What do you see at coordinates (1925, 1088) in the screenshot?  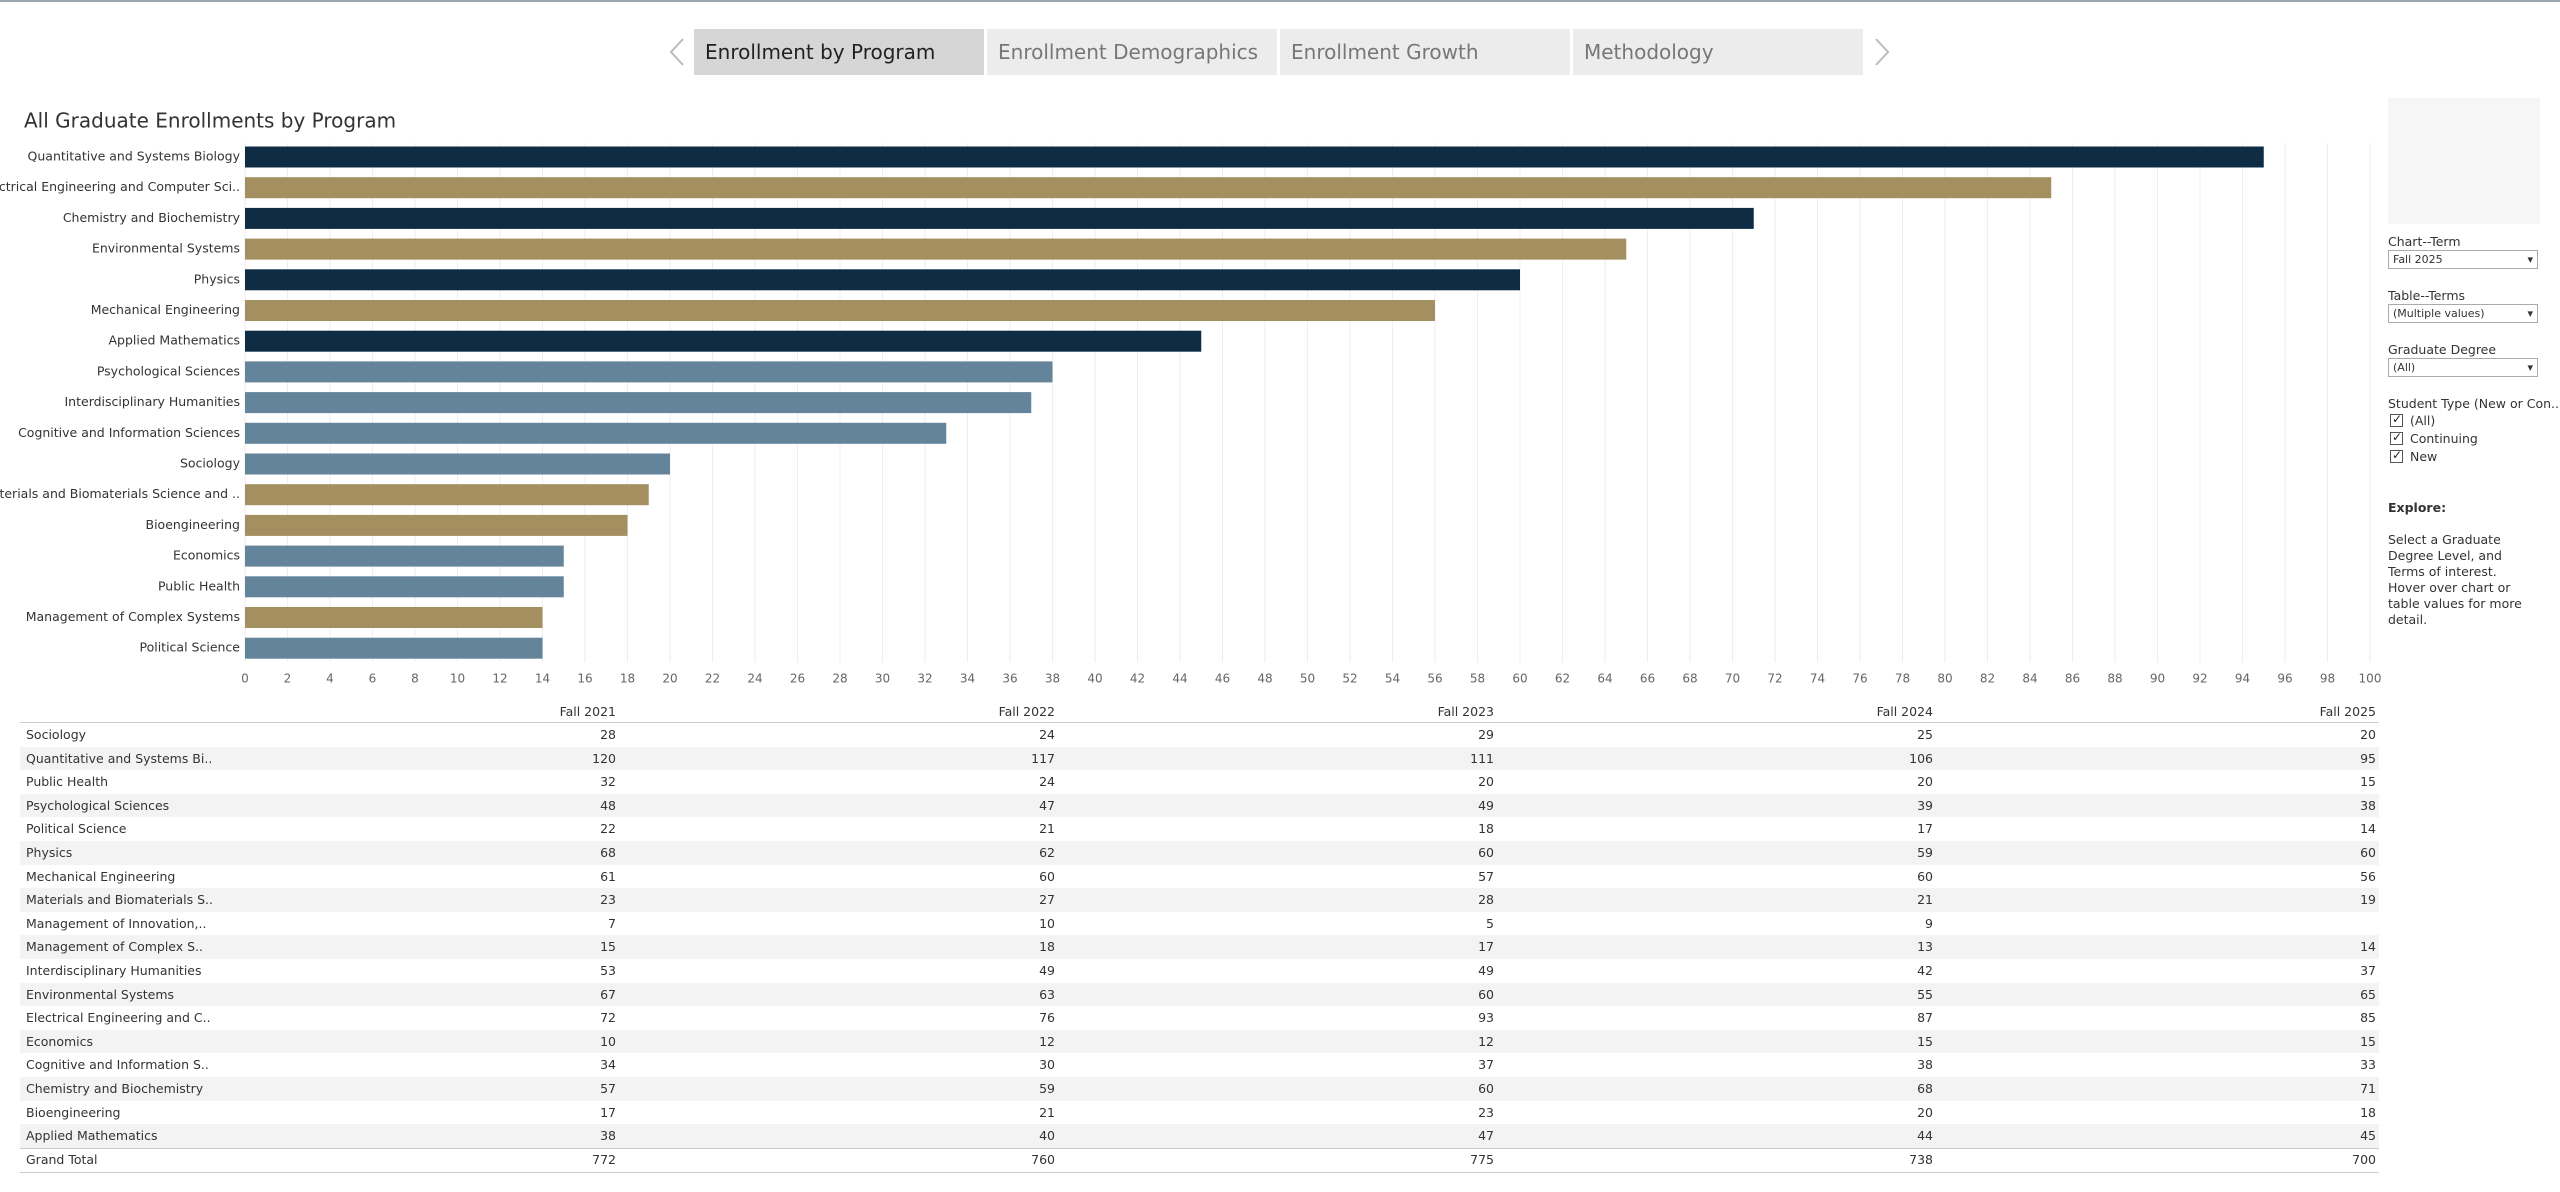 I see `table-cell: 68` at bounding box center [1925, 1088].